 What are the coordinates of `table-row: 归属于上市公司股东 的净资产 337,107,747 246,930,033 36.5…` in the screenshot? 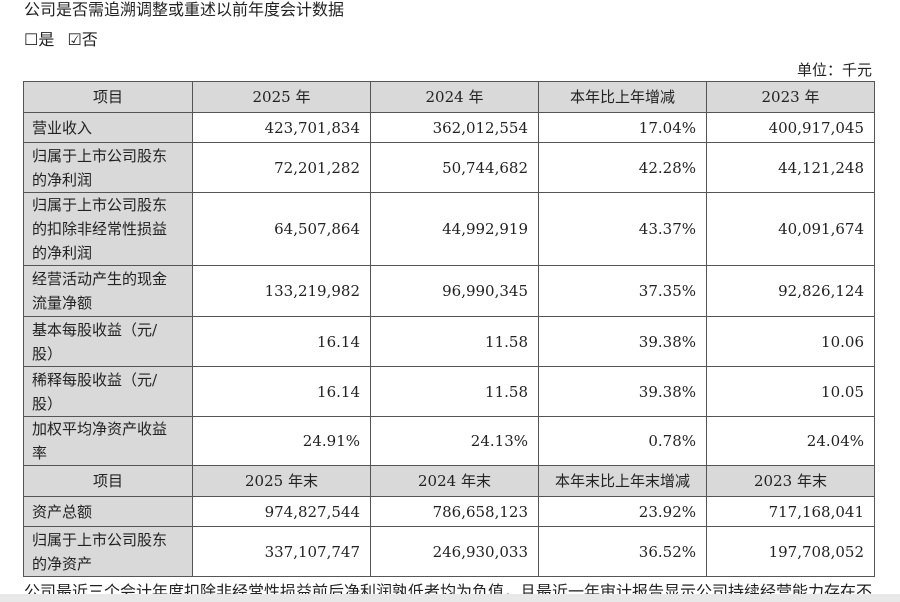 It's located at (449, 551).